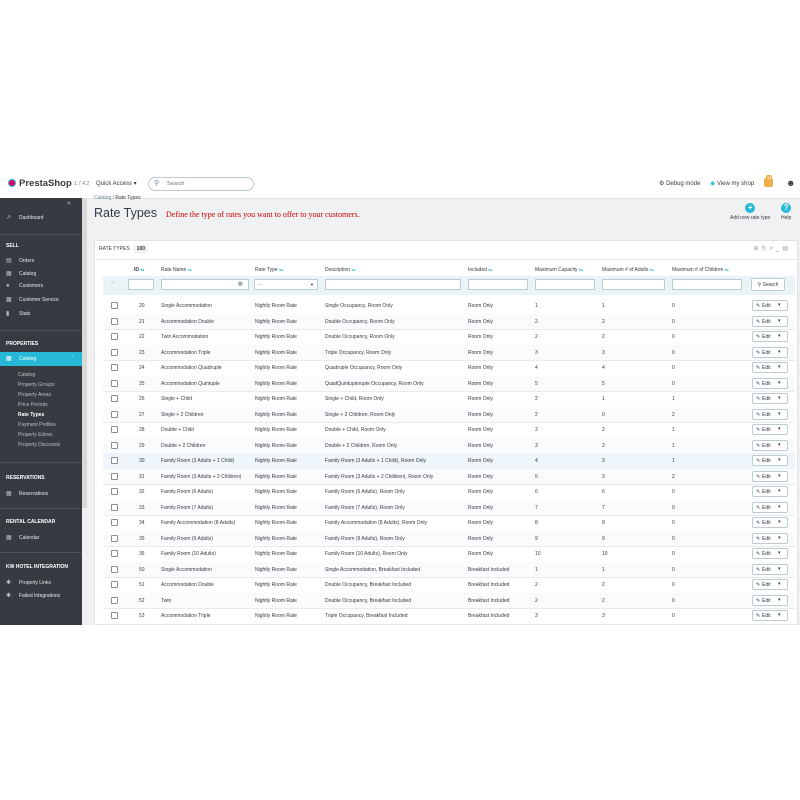 The width and height of the screenshot is (800, 800). Describe the element at coordinates (24, 286) in the screenshot. I see `sidebar-item-customers: ● Customers` at that location.